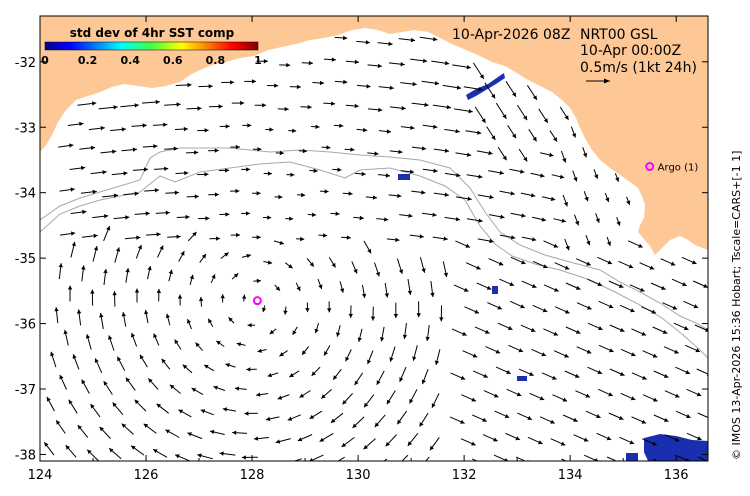 Image resolution: width=750 pixels, height=496 pixels. What do you see at coordinates (257, 301) in the screenshot?
I see `drifter-marker` at bounding box center [257, 301].